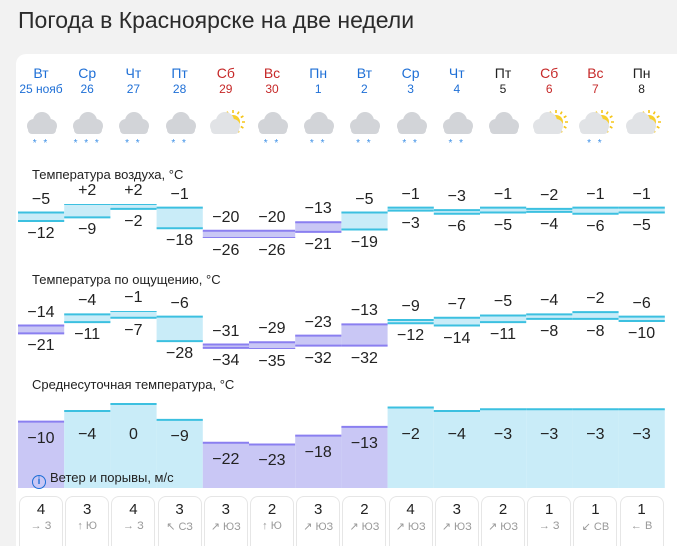  What do you see at coordinates (549, 89) in the screenshot?
I see `day-date: 6` at bounding box center [549, 89].